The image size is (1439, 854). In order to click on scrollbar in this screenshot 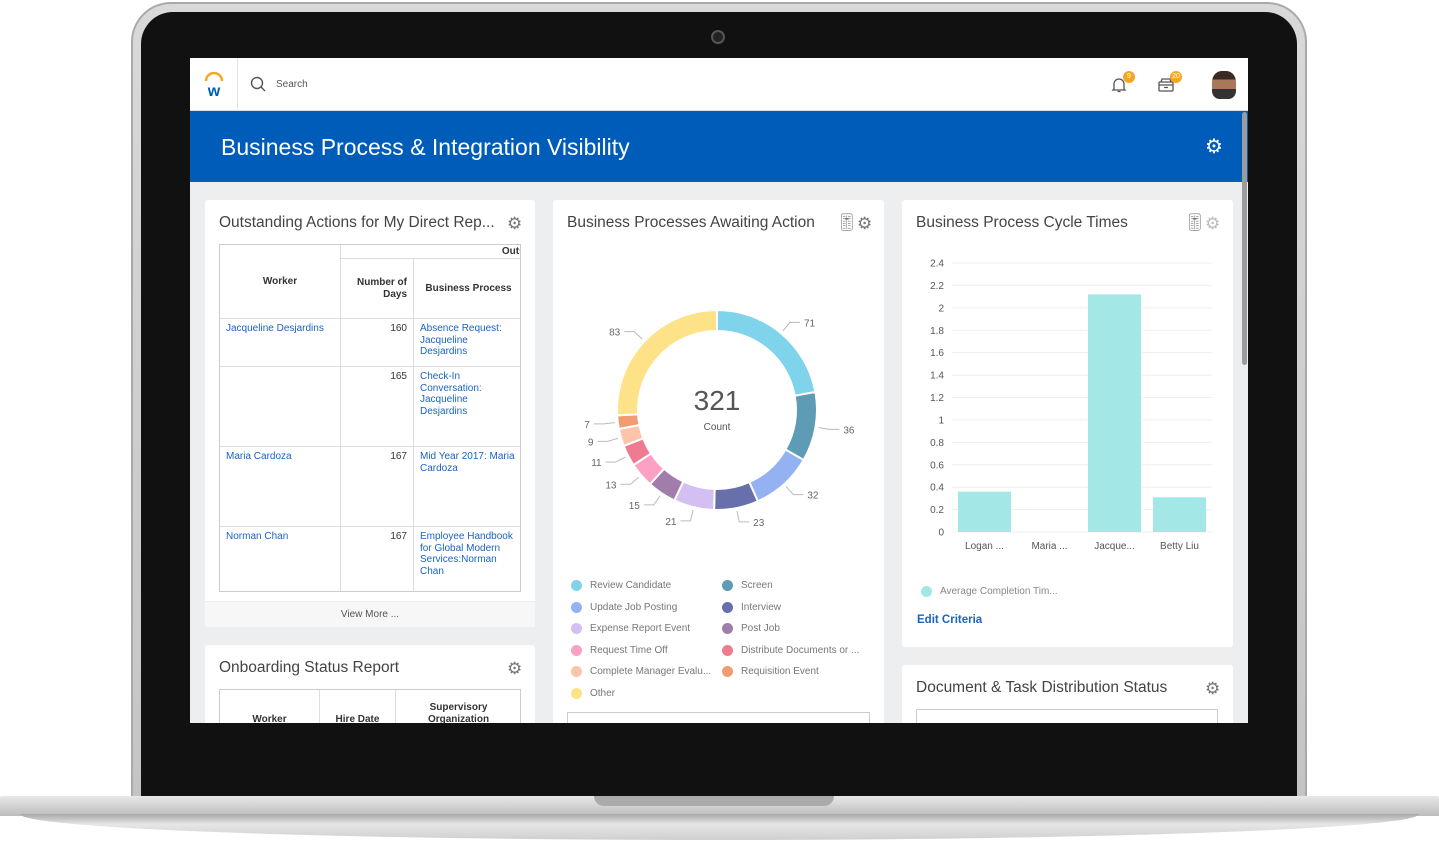, I will do `click(1244, 238)`.